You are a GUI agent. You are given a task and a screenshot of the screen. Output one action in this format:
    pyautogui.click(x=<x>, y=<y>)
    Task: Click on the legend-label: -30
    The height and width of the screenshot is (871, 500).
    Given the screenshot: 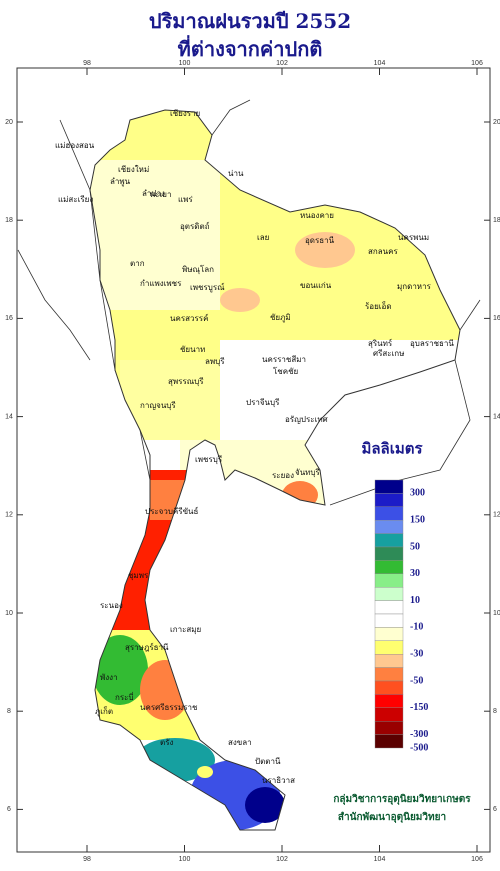 What is the action you would take?
    pyautogui.click(x=416, y=653)
    